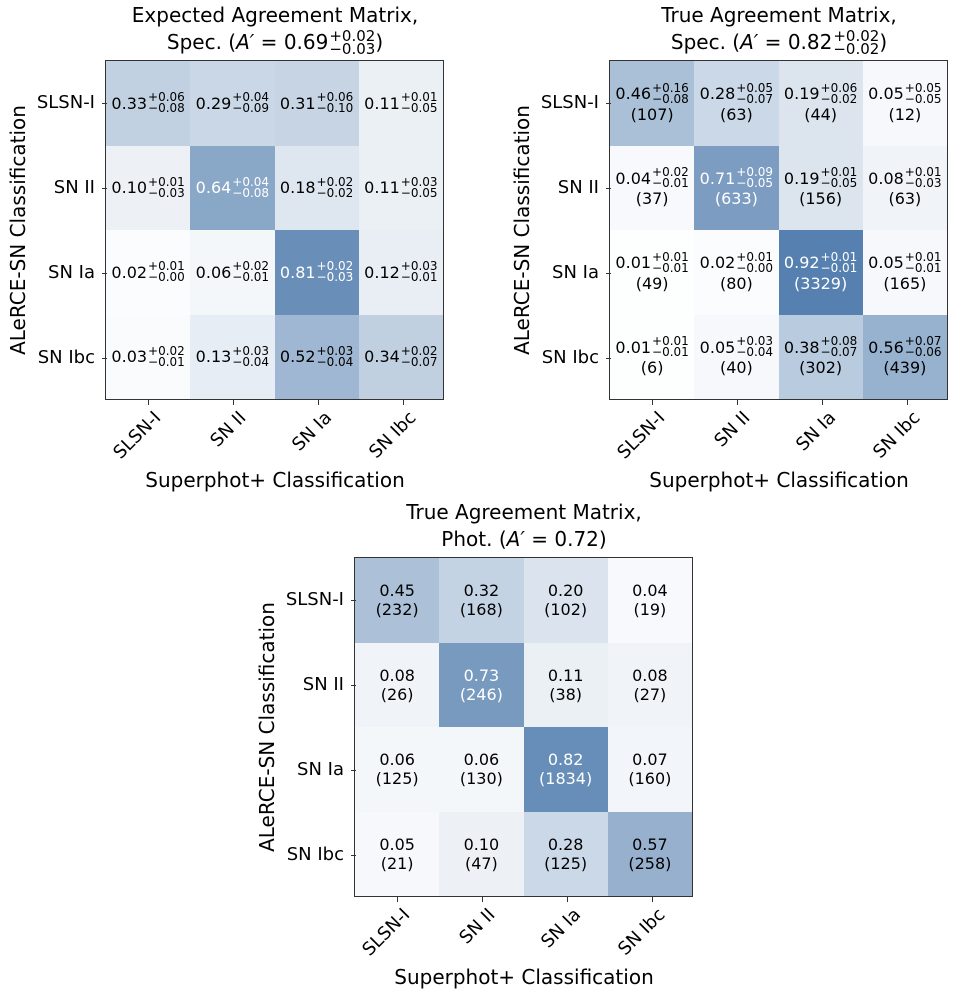 The width and height of the screenshot is (957, 999). I want to click on cell-err-plus: +0.03, so click(335, 350).